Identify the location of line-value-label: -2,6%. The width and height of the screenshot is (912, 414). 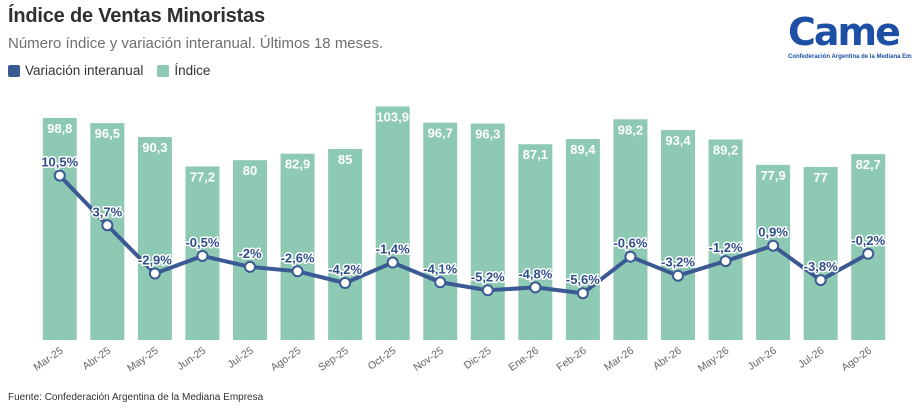
(298, 257).